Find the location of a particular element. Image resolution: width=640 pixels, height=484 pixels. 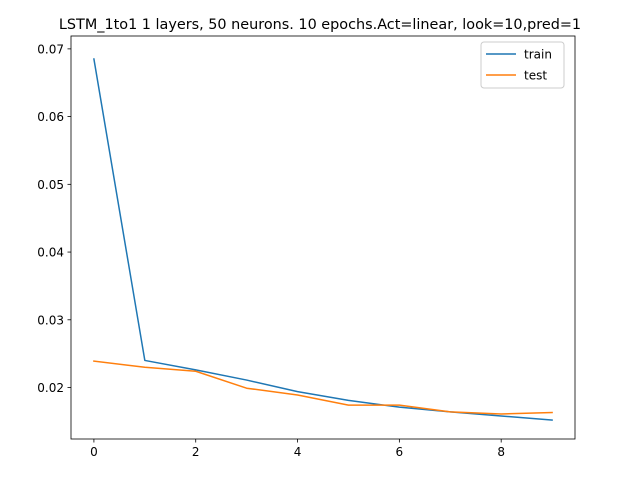

x-tick-label: 8 is located at coordinates (501, 452).